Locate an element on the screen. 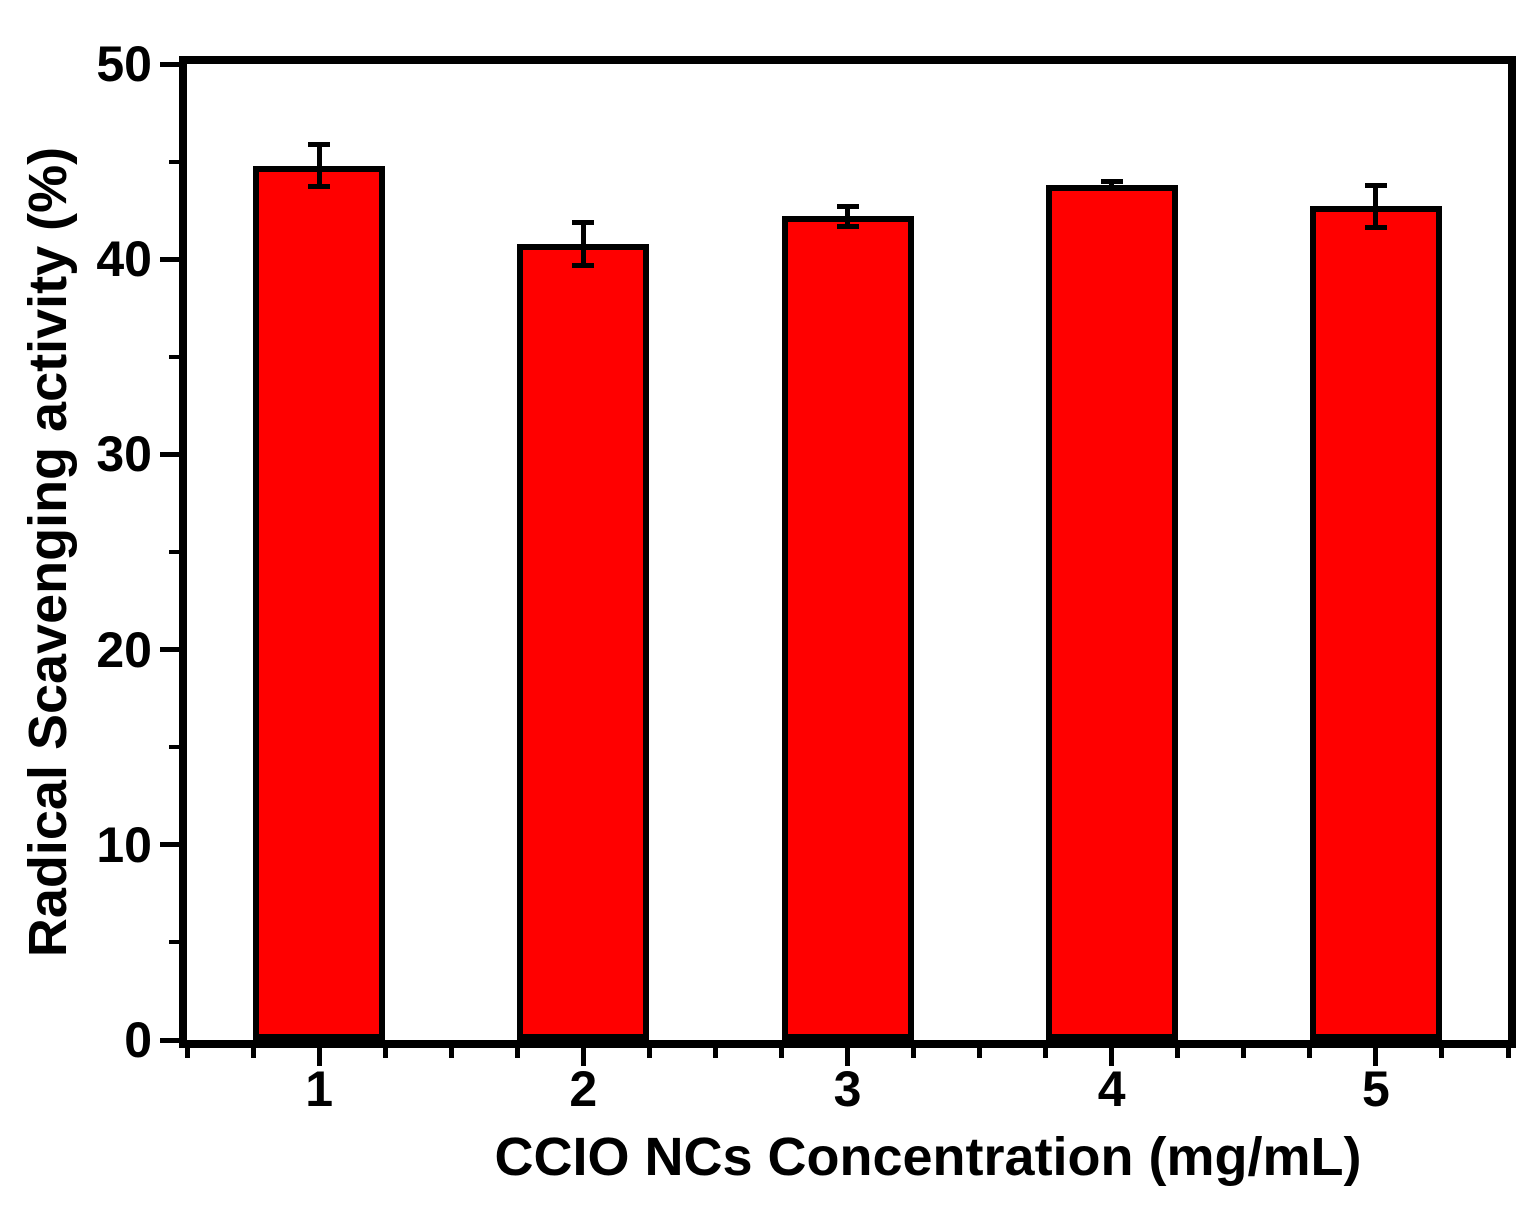 This screenshot has height=1208, width=1535. x-tick-label: 5 is located at coordinates (1375, 1089).